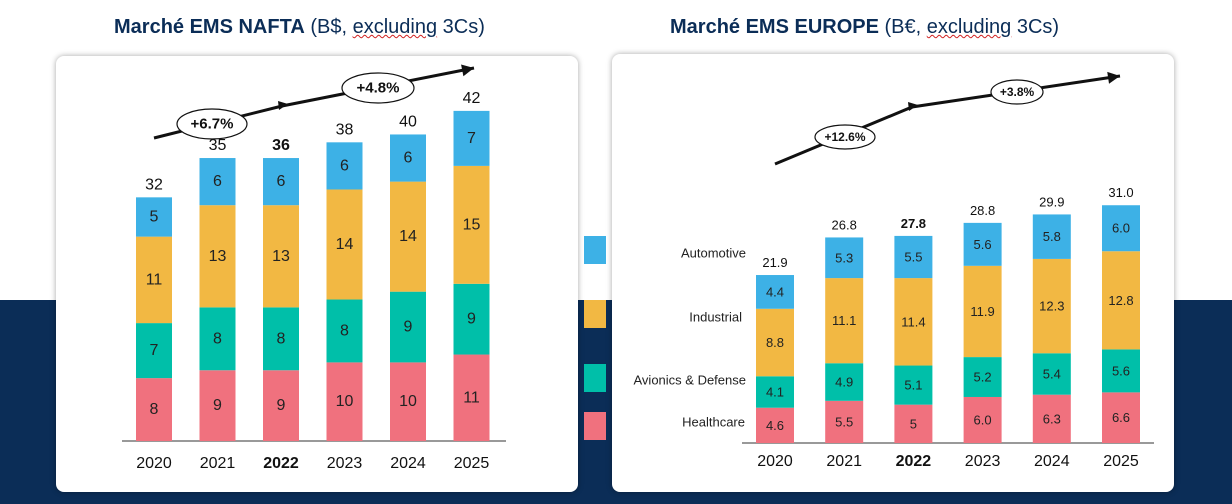 The image size is (1232, 504). What do you see at coordinates (913, 385) in the screenshot?
I see `europe-value-label-avionics-defense-2022: 5.1` at bounding box center [913, 385].